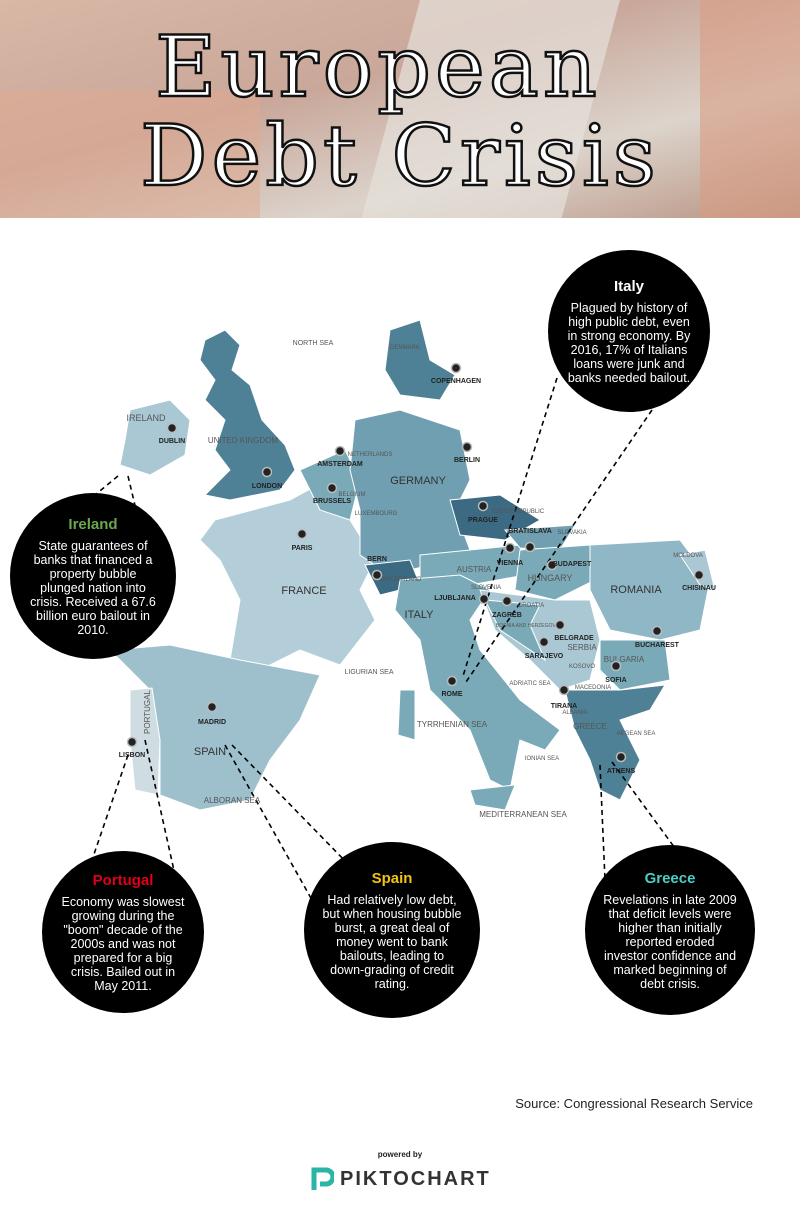 The width and height of the screenshot is (800, 1211). I want to click on city-label: BRATISLAVA, so click(530, 531).